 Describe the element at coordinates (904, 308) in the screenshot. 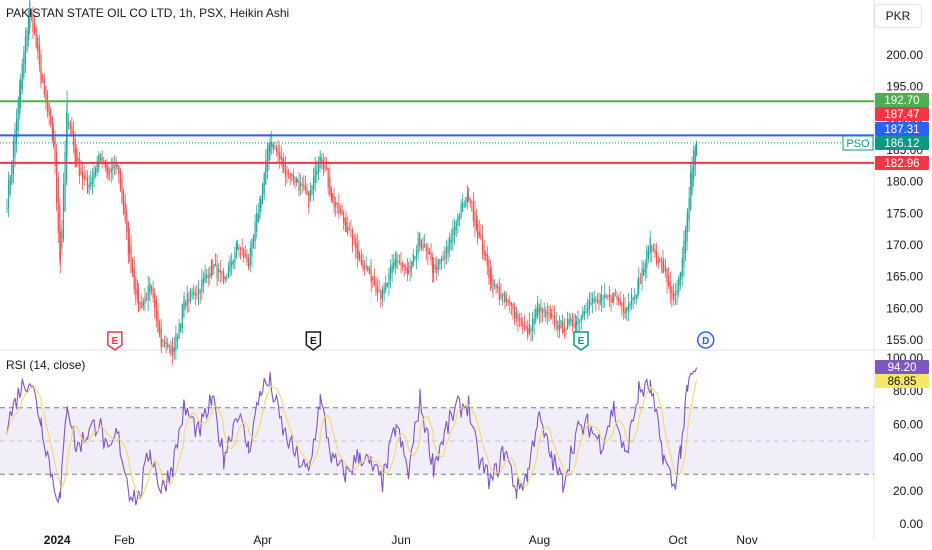

I see `price-tick: 160.00` at that location.